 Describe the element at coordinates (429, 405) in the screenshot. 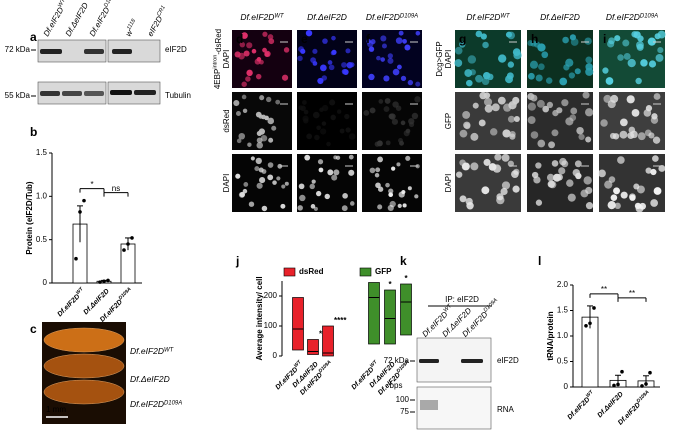

I see `rna-smear` at that location.